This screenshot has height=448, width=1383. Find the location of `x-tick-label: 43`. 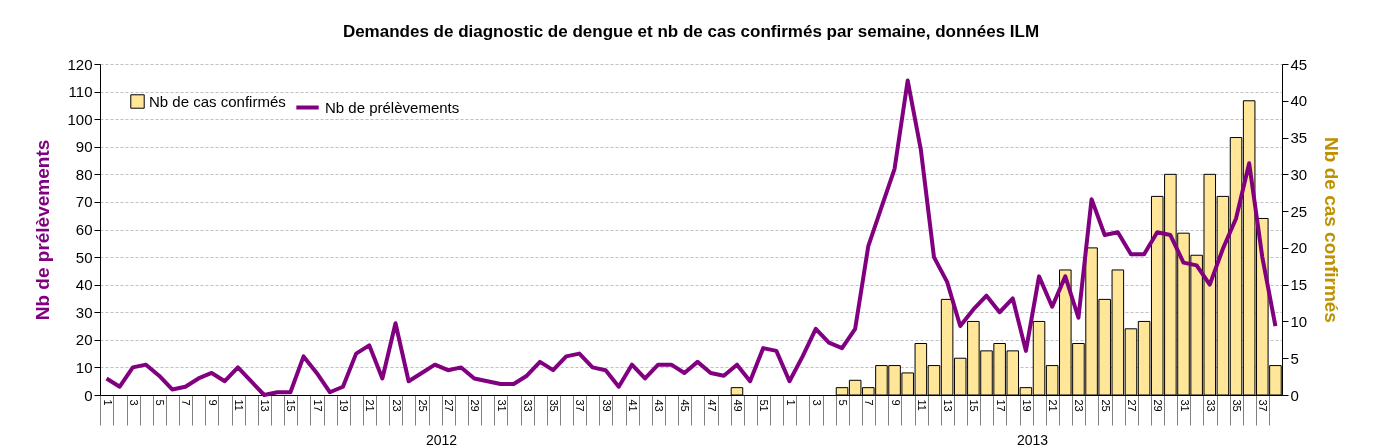

x-tick-label: 43 is located at coordinates (659, 405).